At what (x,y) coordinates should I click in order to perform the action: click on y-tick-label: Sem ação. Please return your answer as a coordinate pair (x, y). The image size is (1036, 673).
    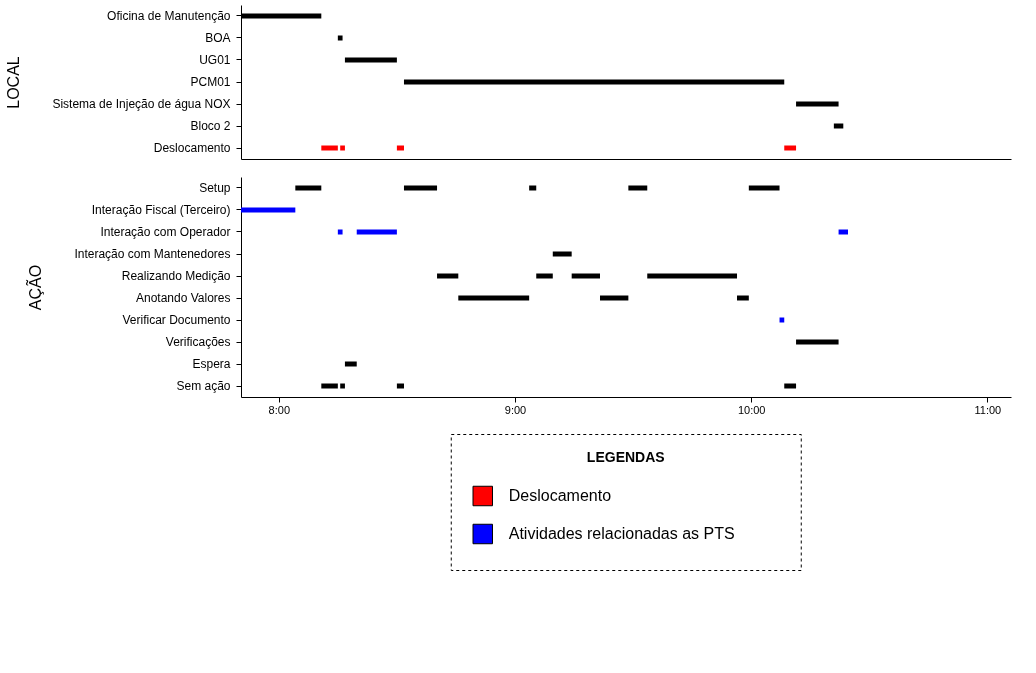
    Looking at the image, I should click on (203, 386).